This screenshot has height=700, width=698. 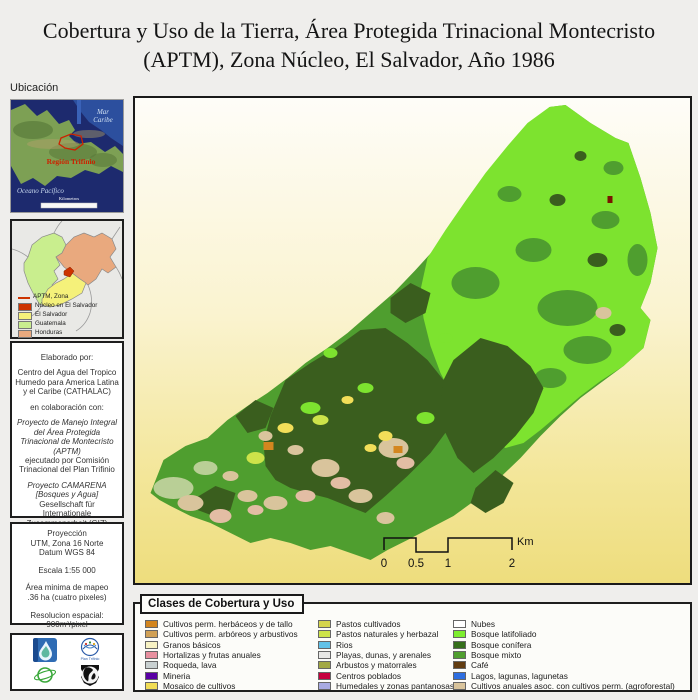 I want to click on legend-item: Centros poblados, so click(x=386, y=675).